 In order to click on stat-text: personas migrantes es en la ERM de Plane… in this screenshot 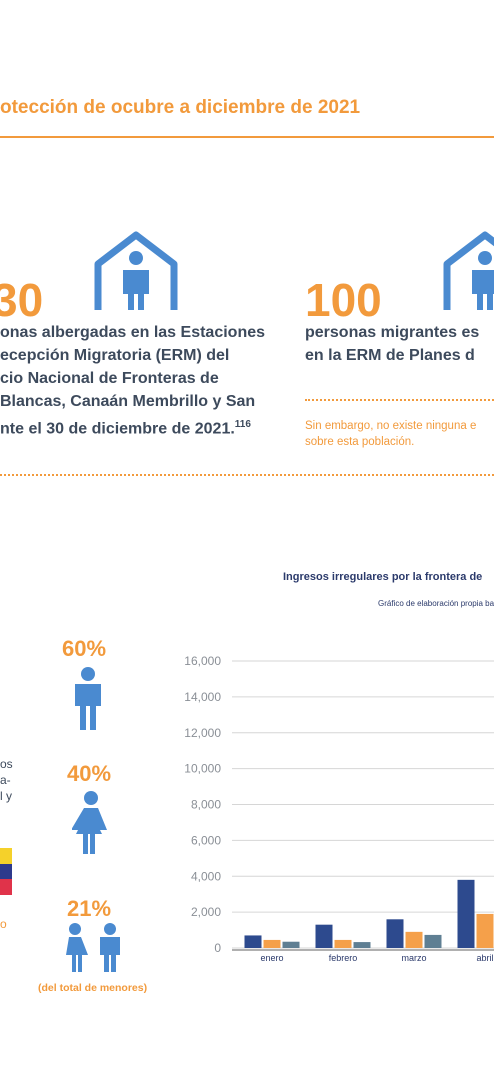, I will do `click(392, 344)`.